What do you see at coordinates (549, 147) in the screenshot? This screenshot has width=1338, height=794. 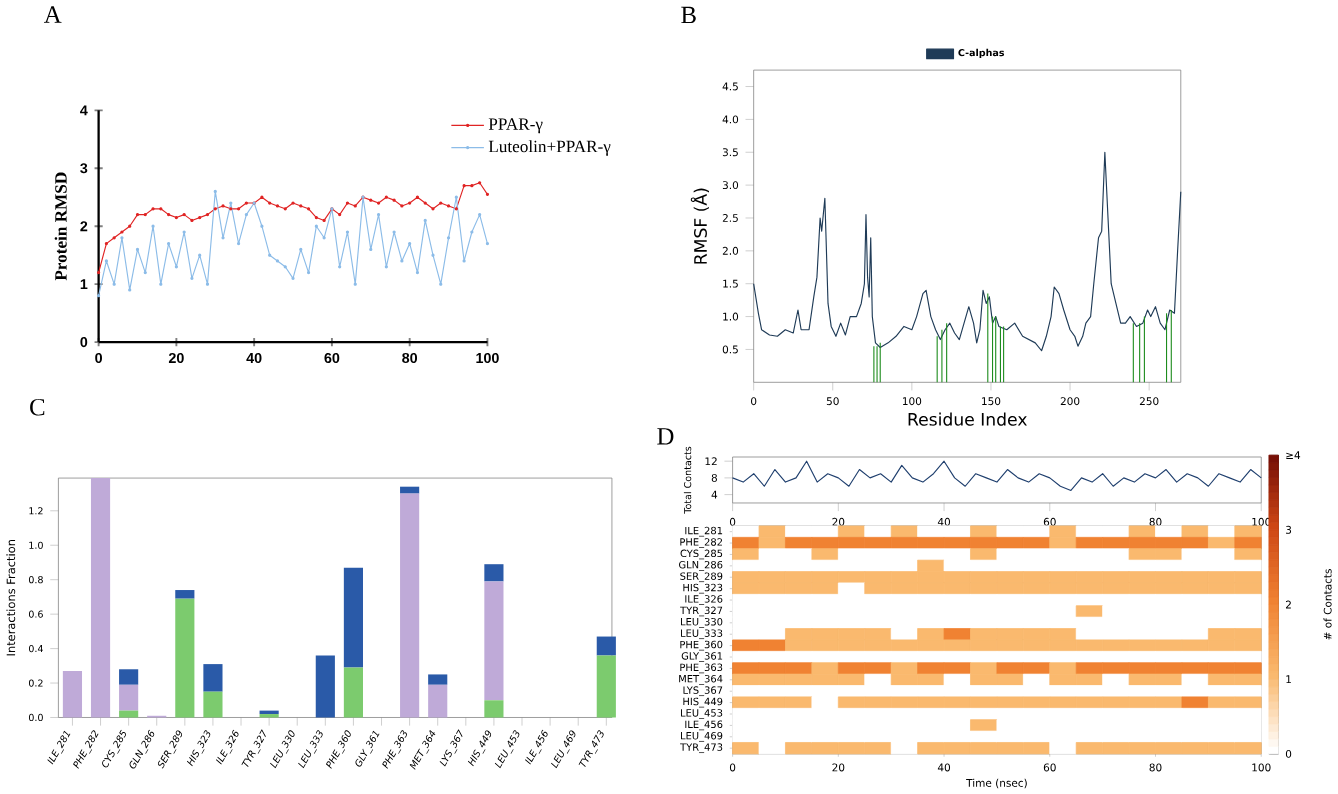 I see `legend-label: Luteolin+PPAR-γ` at bounding box center [549, 147].